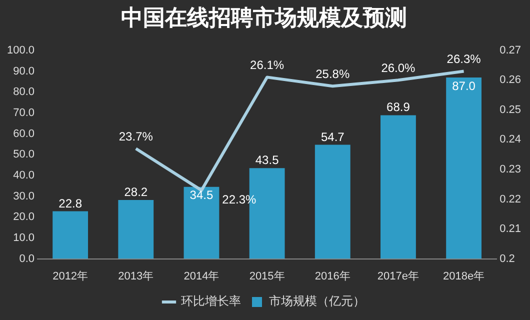 This screenshot has width=530, height=320. Describe the element at coordinates (70, 276) in the screenshot. I see `x-tick-label: 2012年` at that location.